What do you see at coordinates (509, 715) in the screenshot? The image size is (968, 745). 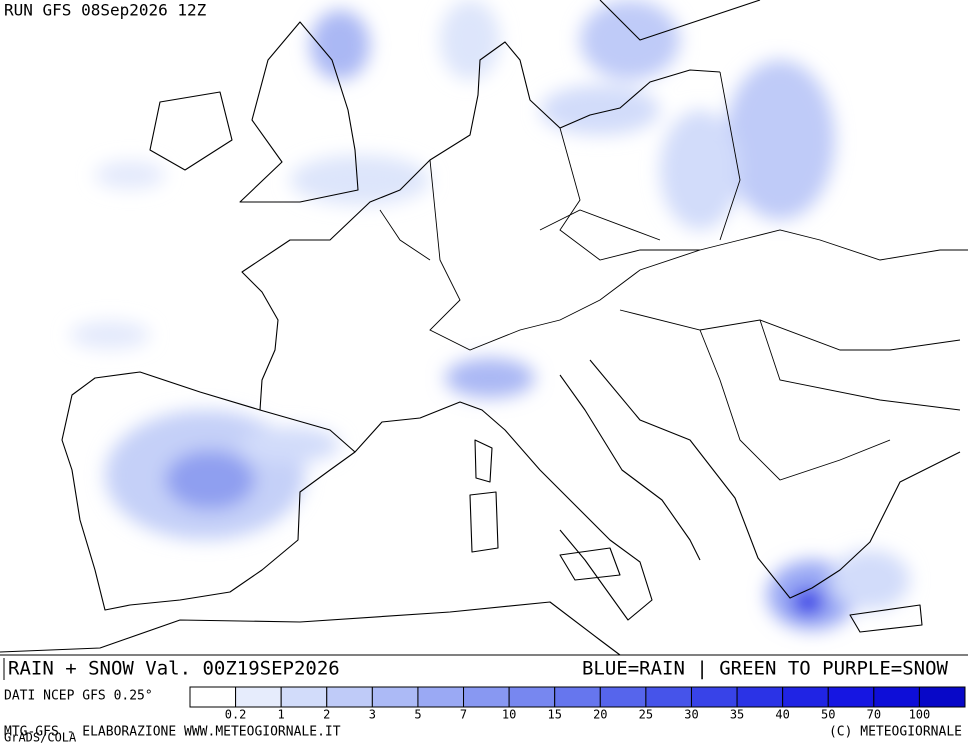 I see `colorbar-tick: 10` at bounding box center [509, 715].